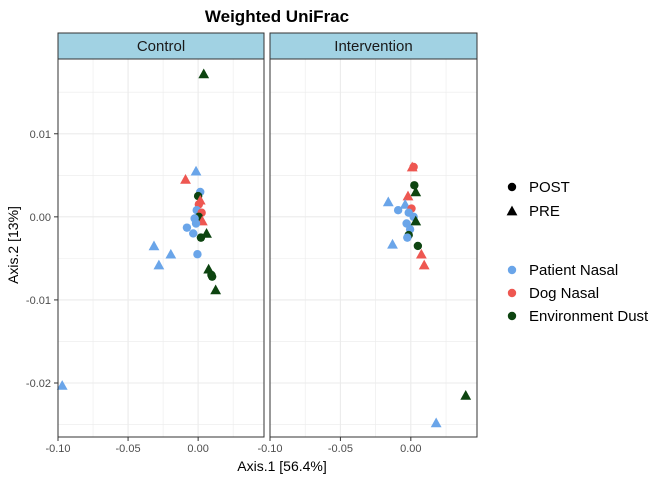 This screenshot has width=672, height=480. I want to click on y-tick-label: 0.01, so click(40, 135).